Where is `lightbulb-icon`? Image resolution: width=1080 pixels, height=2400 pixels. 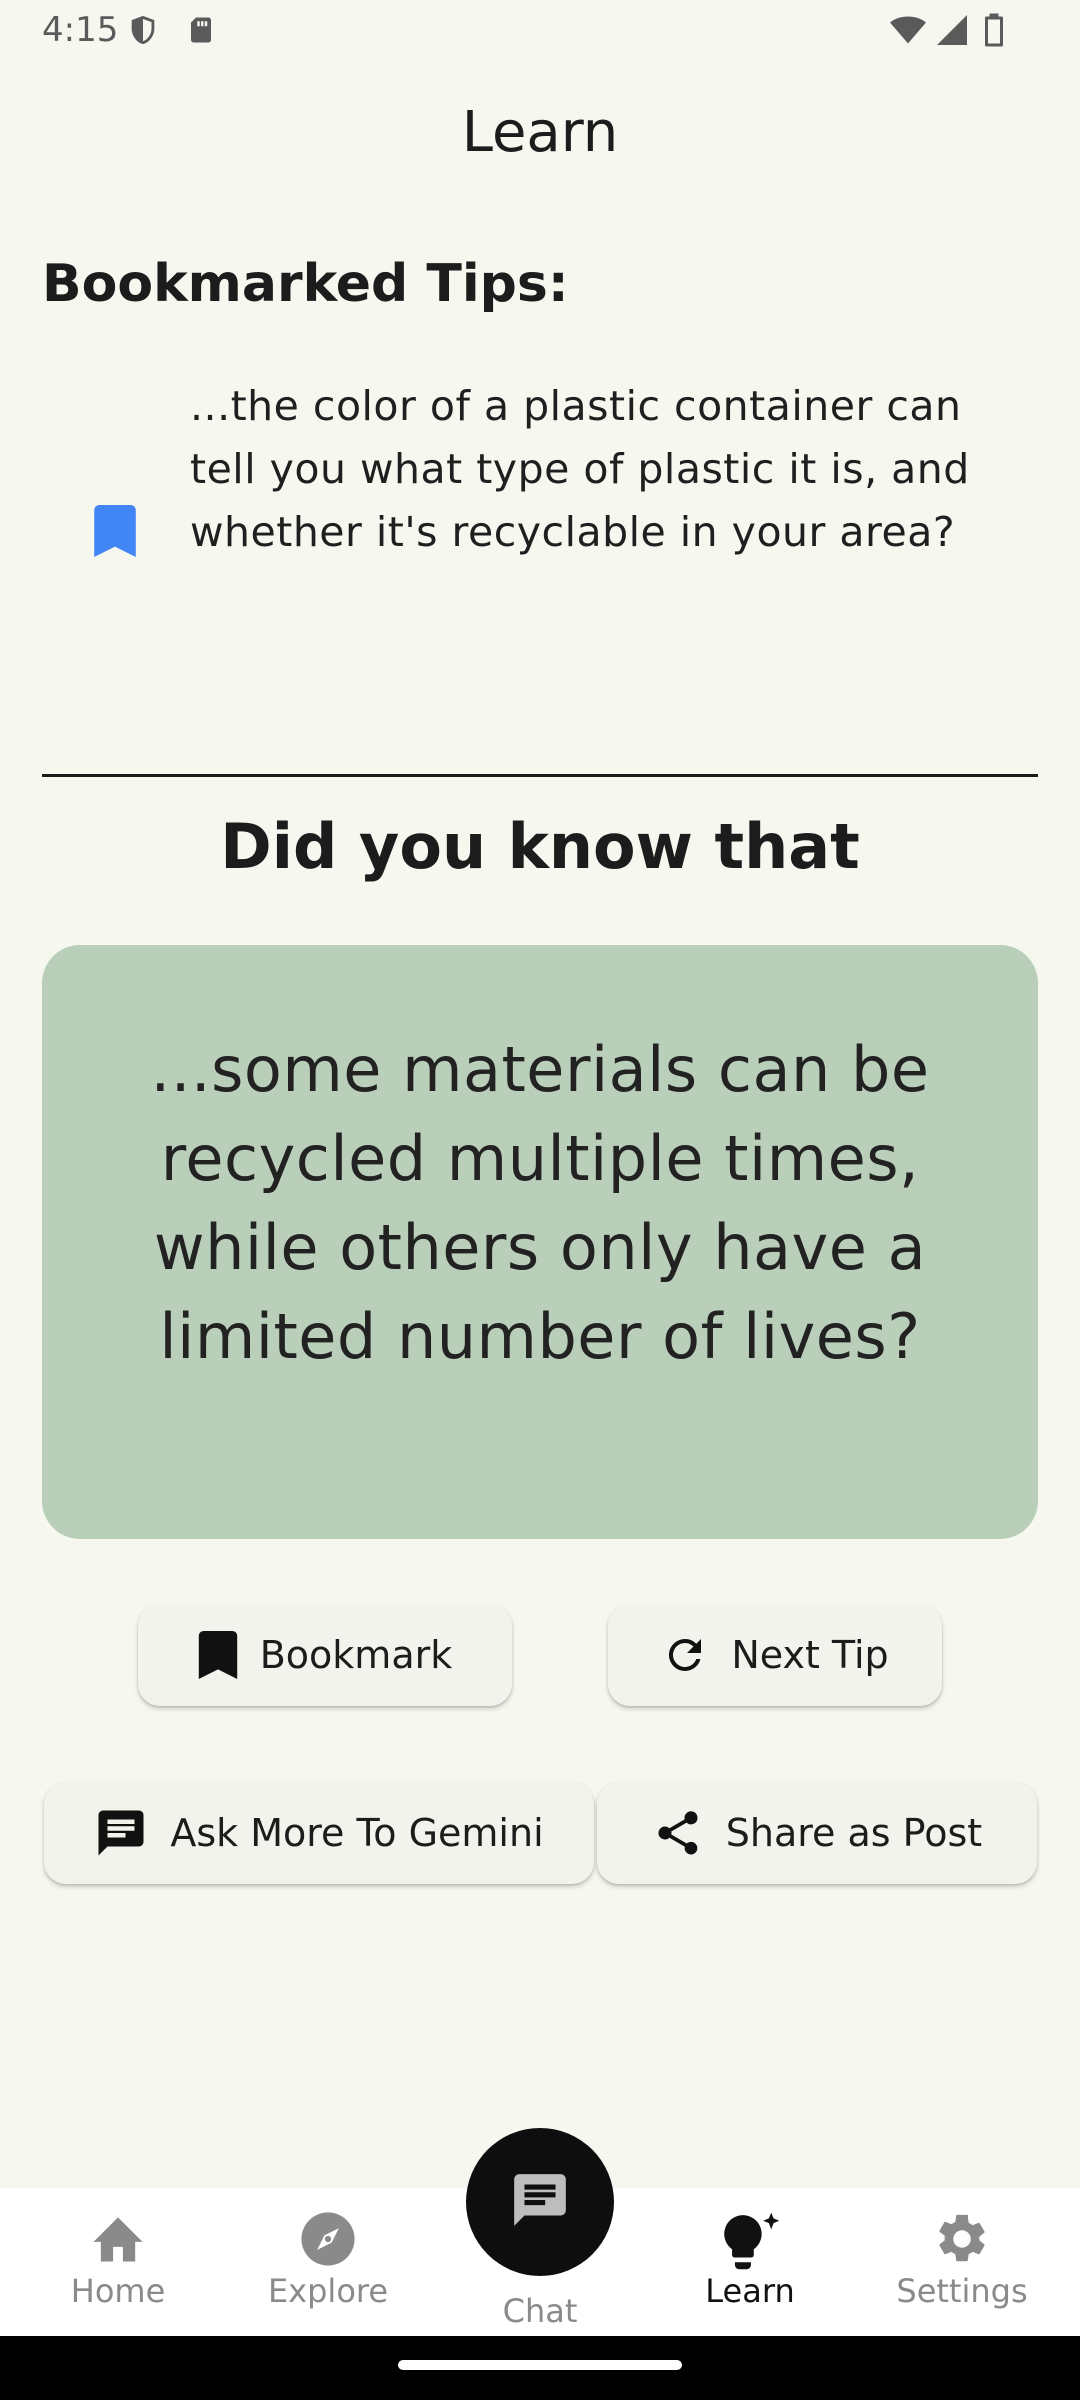 lightbulb-icon is located at coordinates (750, 2243).